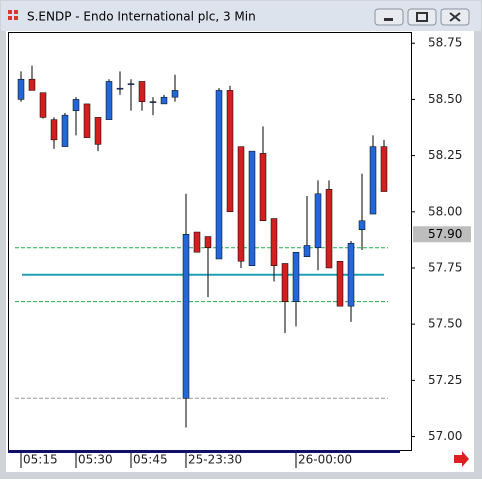  Describe the element at coordinates (455, 17) in the screenshot. I see `close-button` at that location.